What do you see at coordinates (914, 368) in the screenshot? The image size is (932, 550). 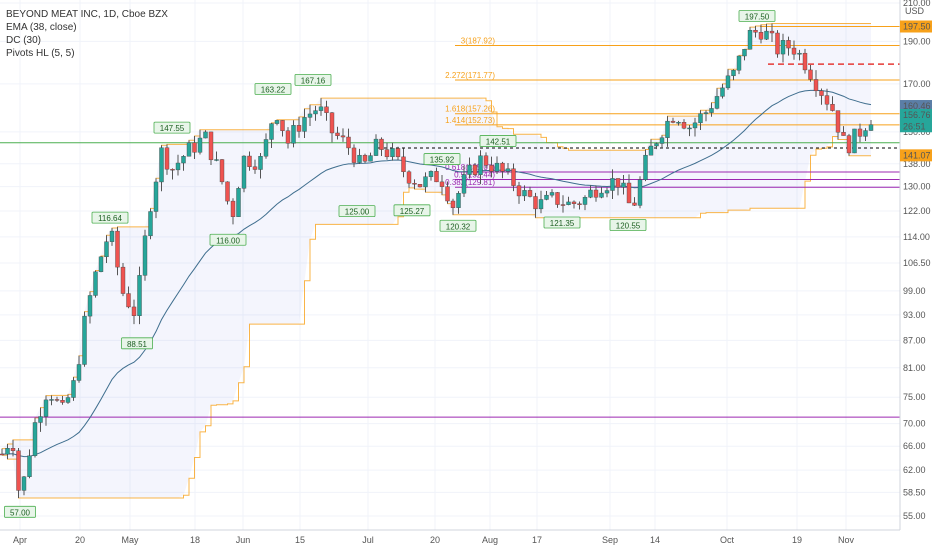 I see `price-tick-label: 81.00` at bounding box center [914, 368].